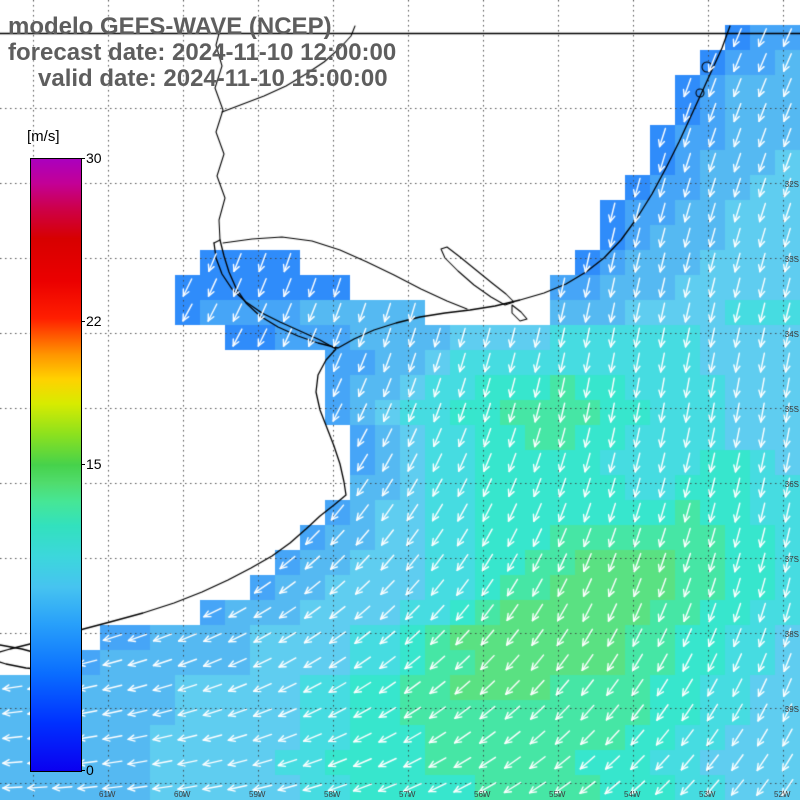 The width and height of the screenshot is (800, 800). I want to click on colorbar-tick-label: 15, so click(94, 464).